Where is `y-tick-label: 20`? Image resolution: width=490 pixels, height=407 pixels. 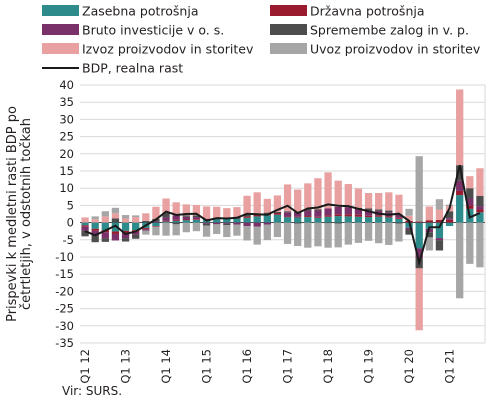
y-tick-label: 20 is located at coordinates (66, 154).